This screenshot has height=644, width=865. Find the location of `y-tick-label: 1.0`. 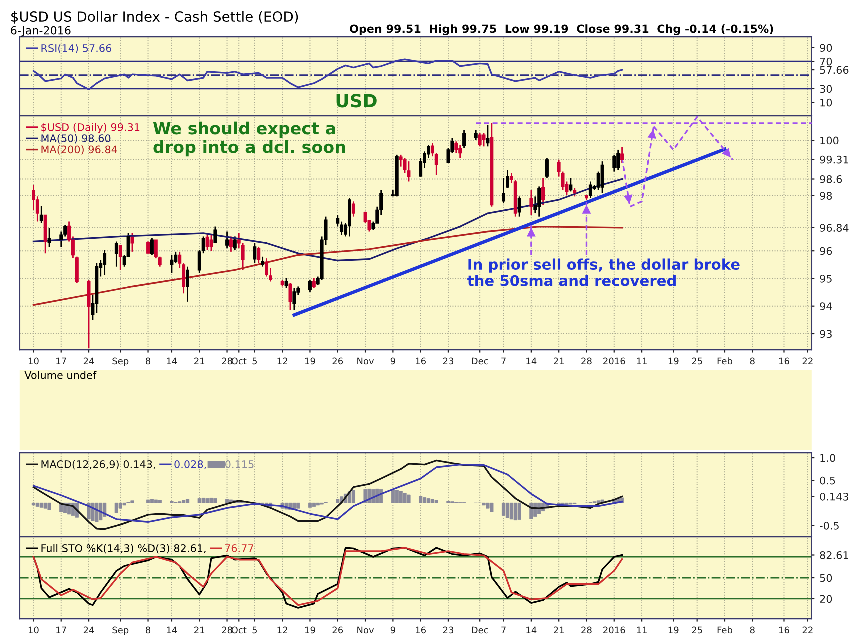

y-tick-label: 1.0 is located at coordinates (828, 458).